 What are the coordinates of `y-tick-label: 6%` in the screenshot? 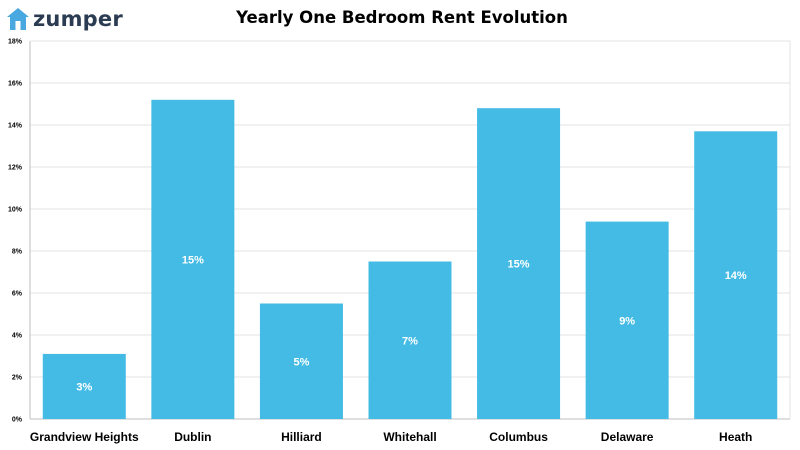 It's located at (17, 294).